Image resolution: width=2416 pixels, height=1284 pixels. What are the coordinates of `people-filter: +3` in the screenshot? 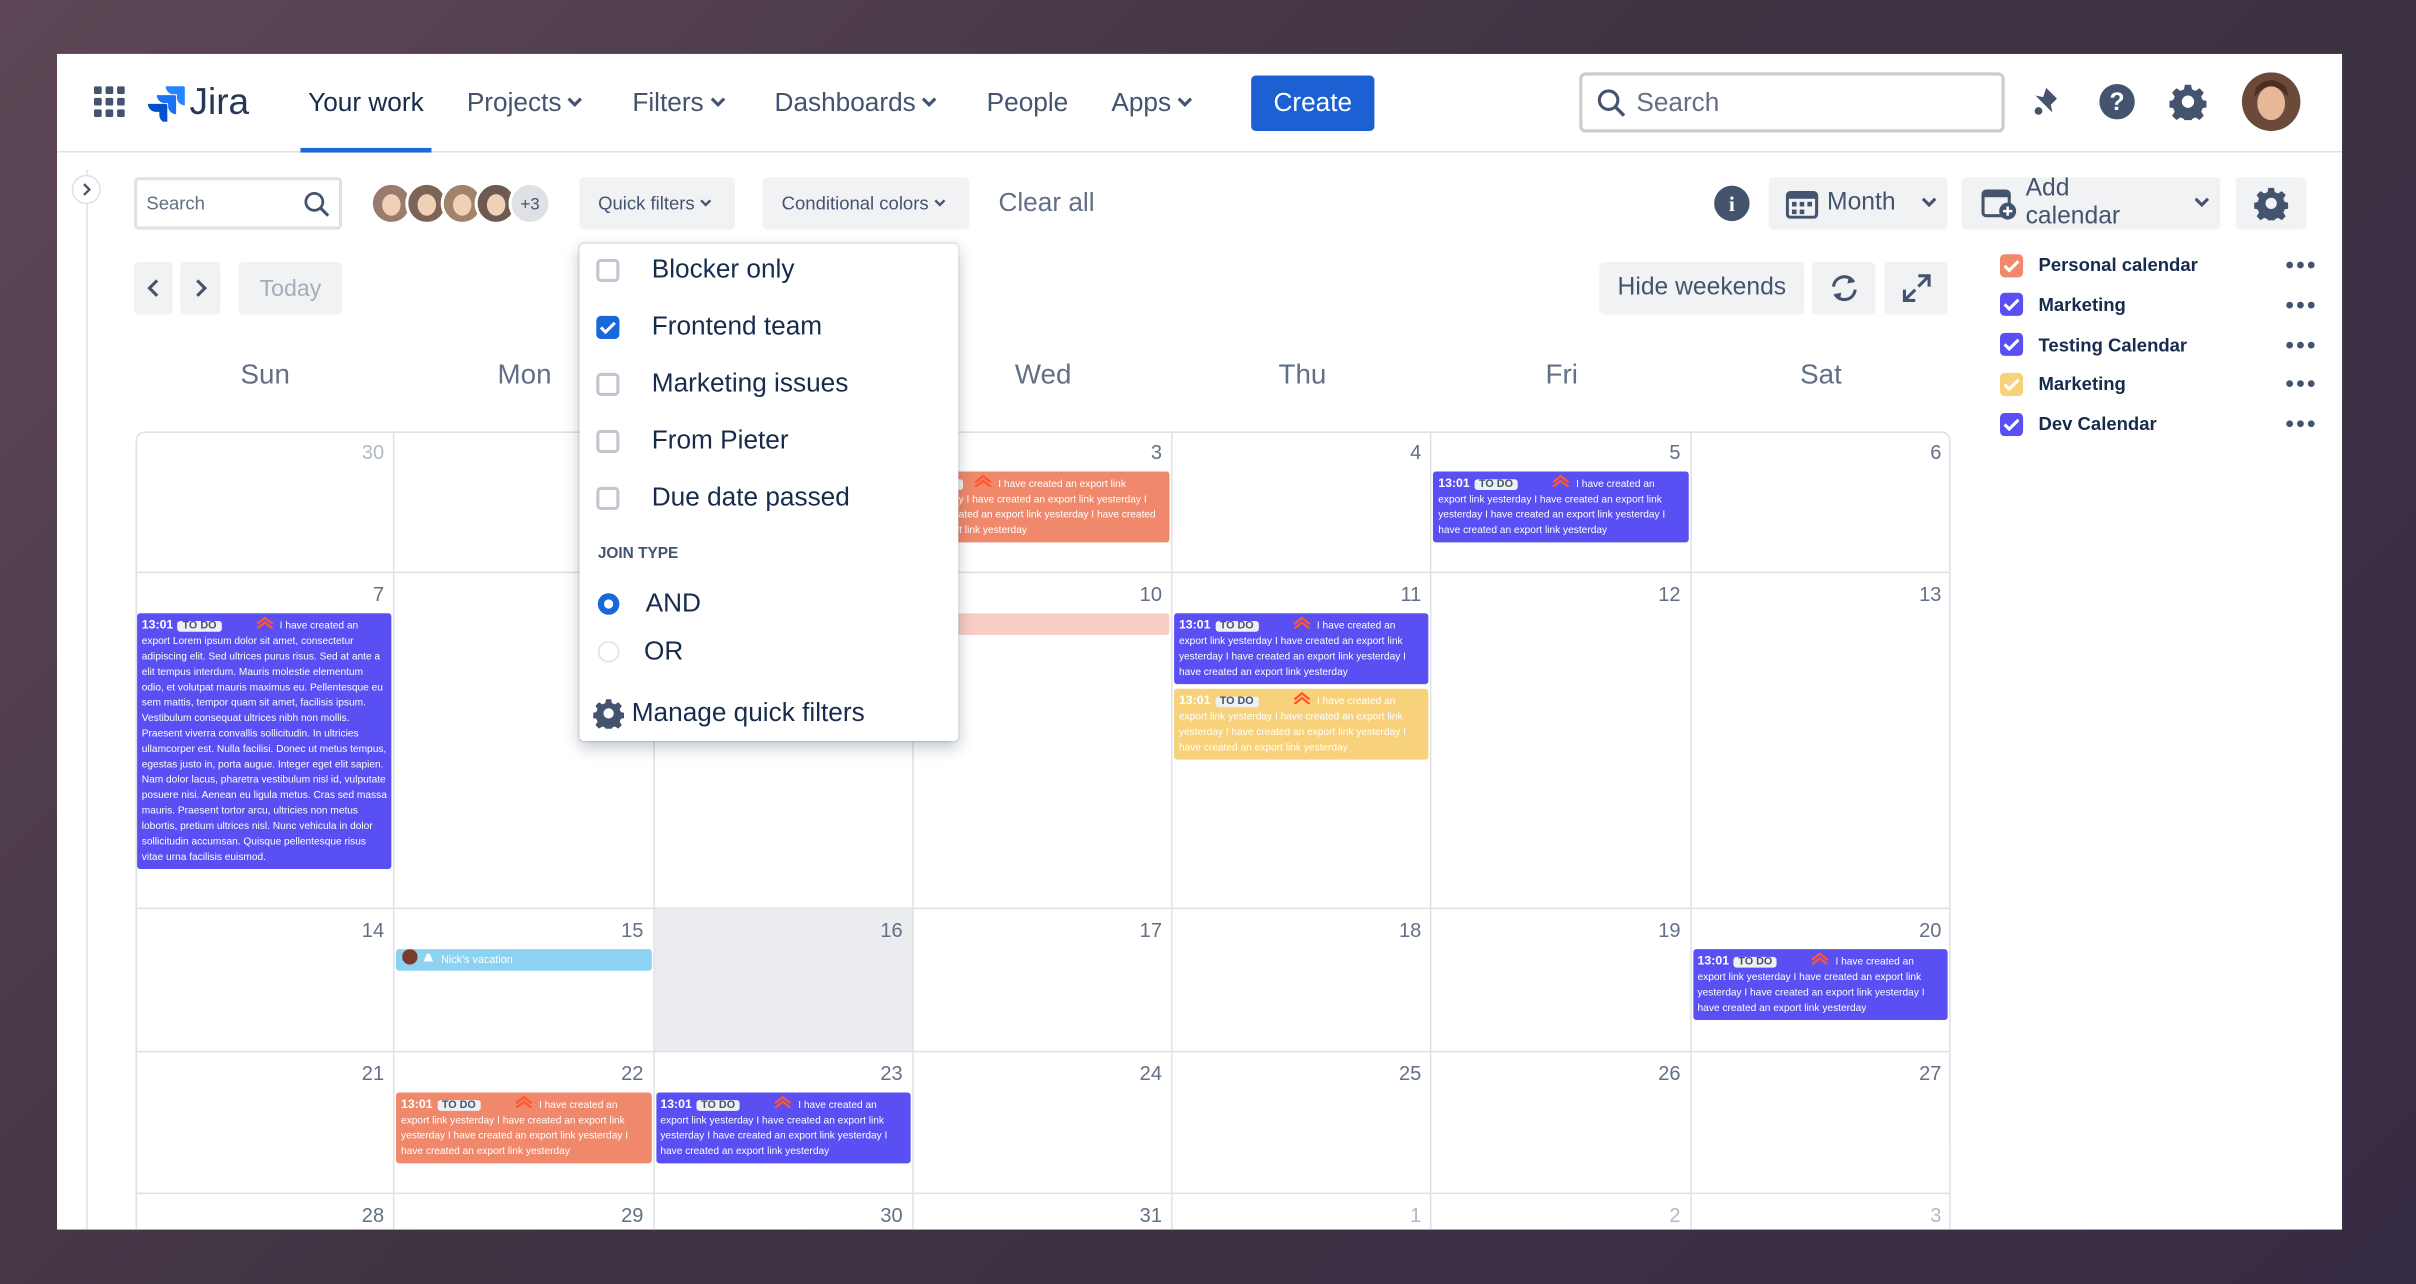 It's located at (462, 203).